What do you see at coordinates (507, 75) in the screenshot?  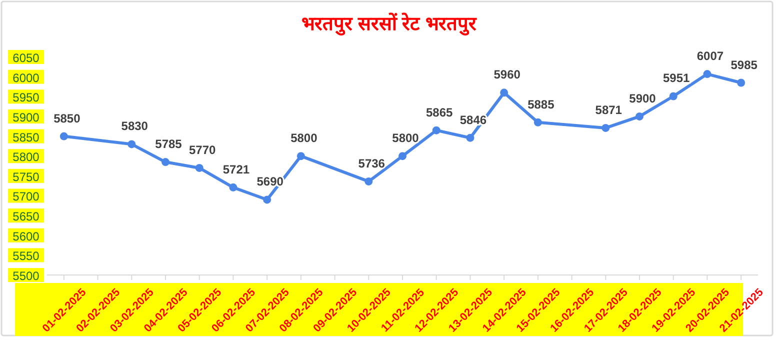 I see `data-label: 5960` at bounding box center [507, 75].